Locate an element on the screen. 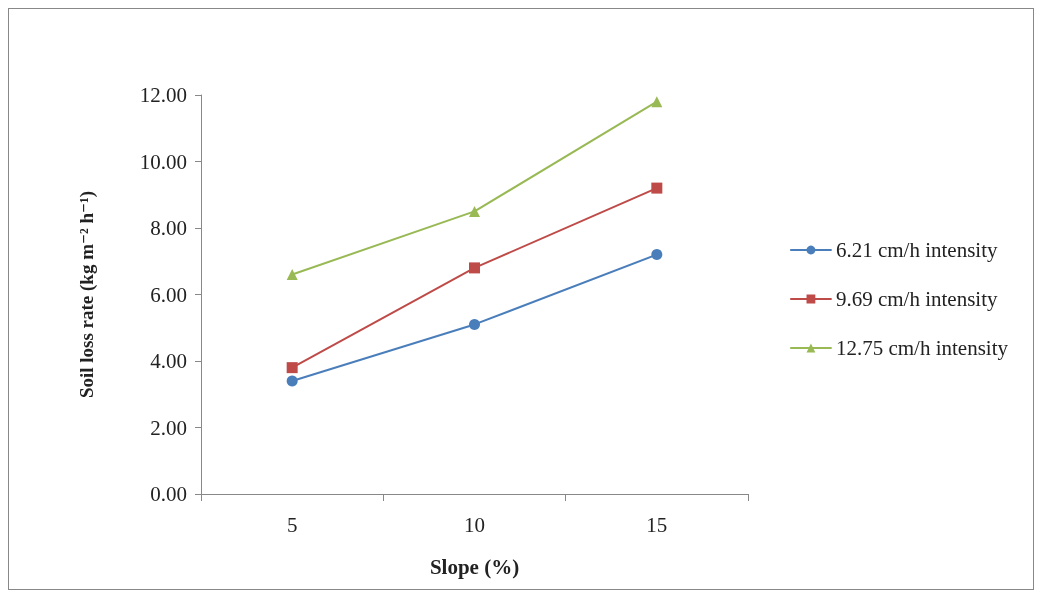  y-tick-label: 4.00 is located at coordinates (168, 361).